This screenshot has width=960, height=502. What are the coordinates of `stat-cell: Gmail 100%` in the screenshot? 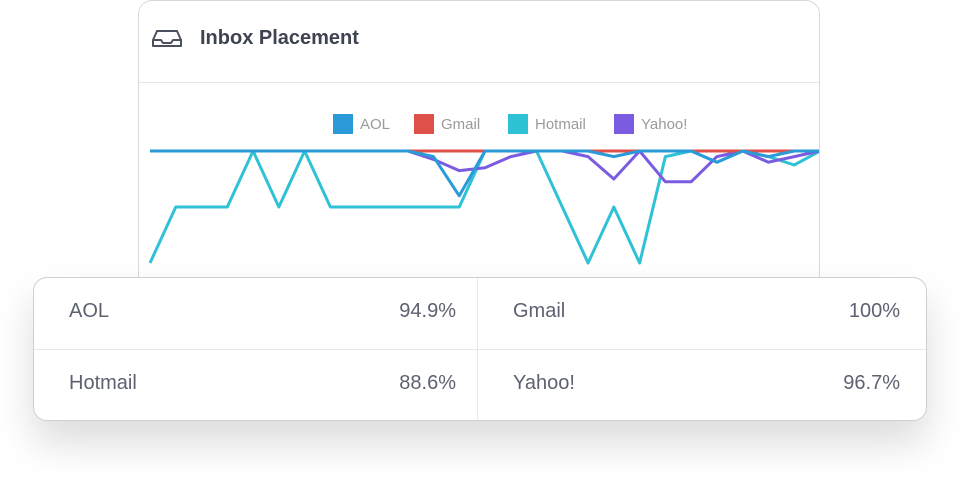 It's located at (700, 313).